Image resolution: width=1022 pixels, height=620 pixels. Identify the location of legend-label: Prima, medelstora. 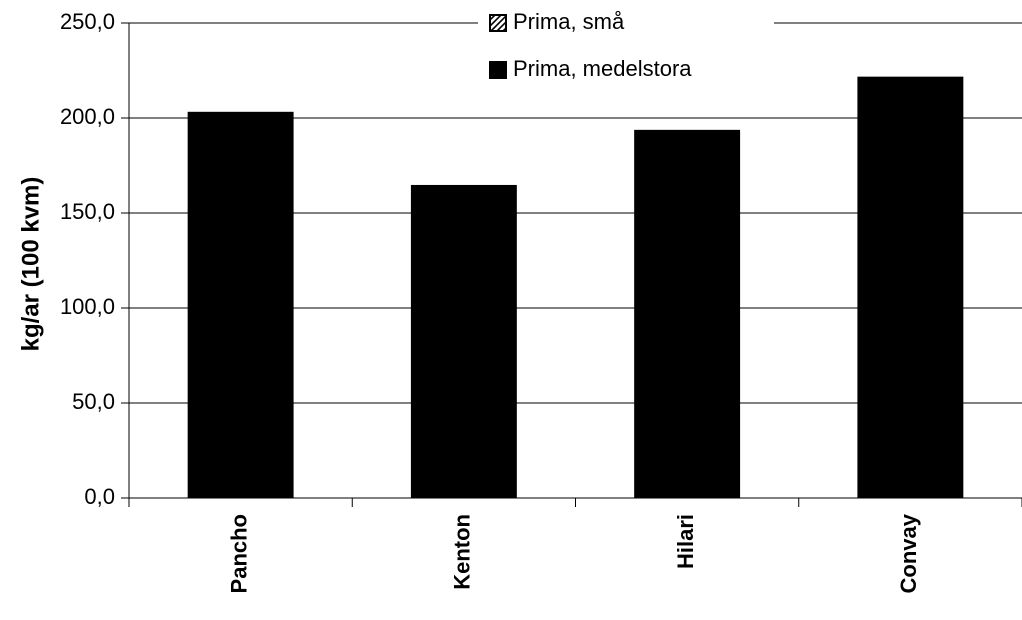
(602, 68).